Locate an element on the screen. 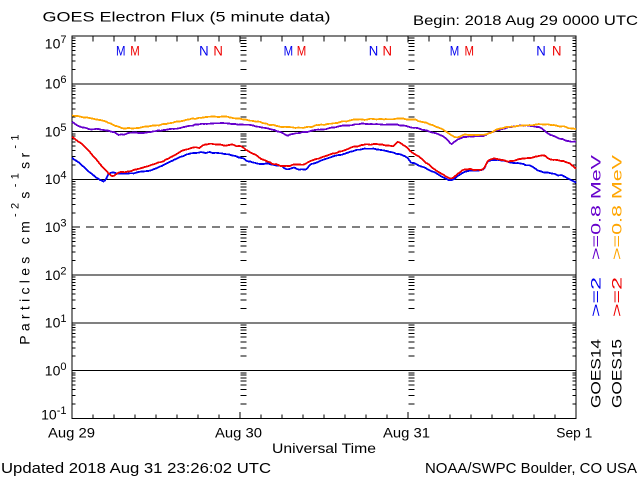  svg-text: NOAA/SWPC Boulder, CO USA is located at coordinates (531, 469).